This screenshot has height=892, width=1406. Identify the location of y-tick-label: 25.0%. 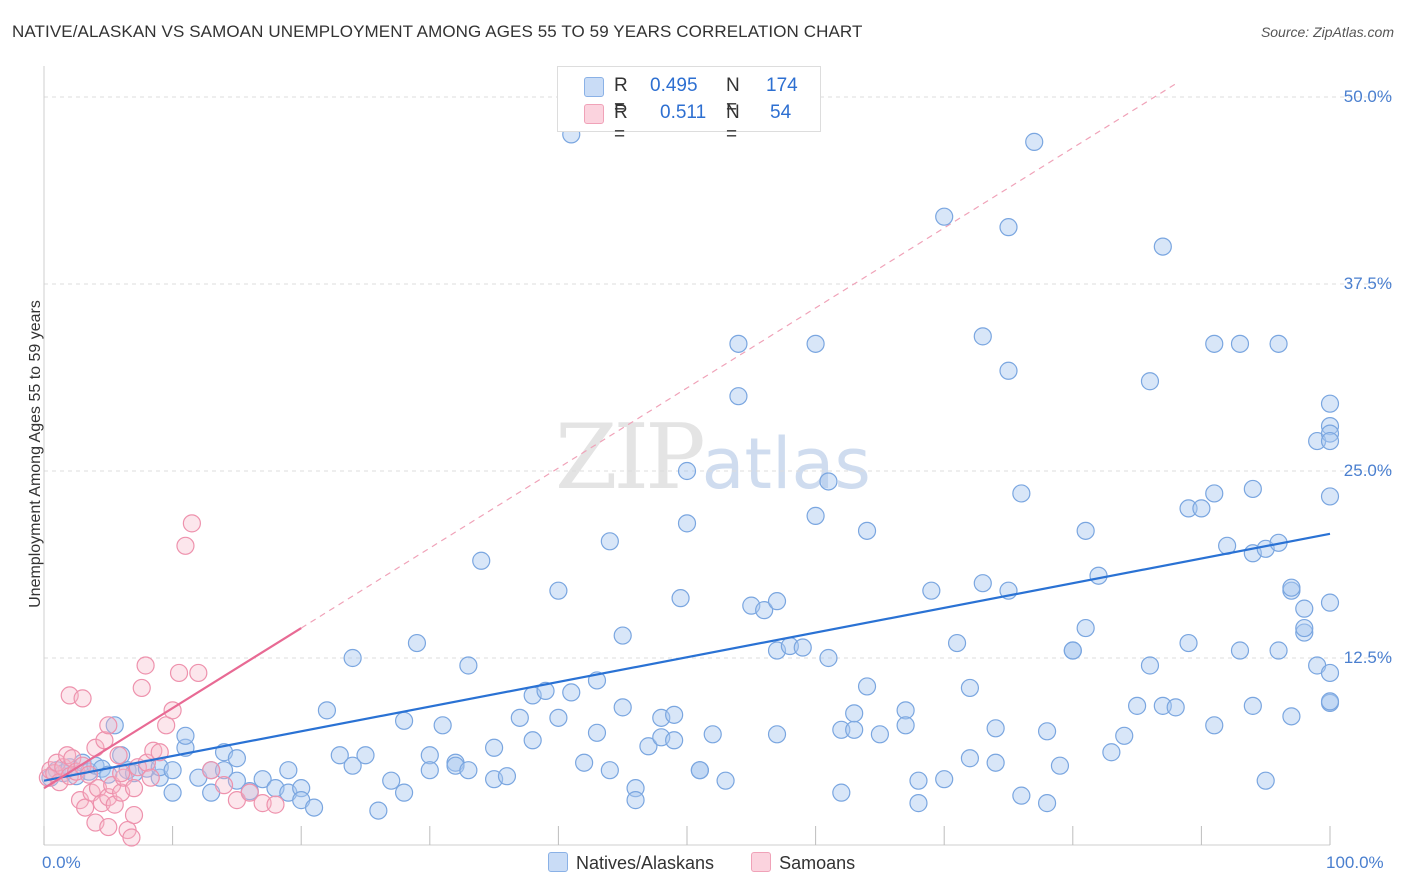
(1367, 470).